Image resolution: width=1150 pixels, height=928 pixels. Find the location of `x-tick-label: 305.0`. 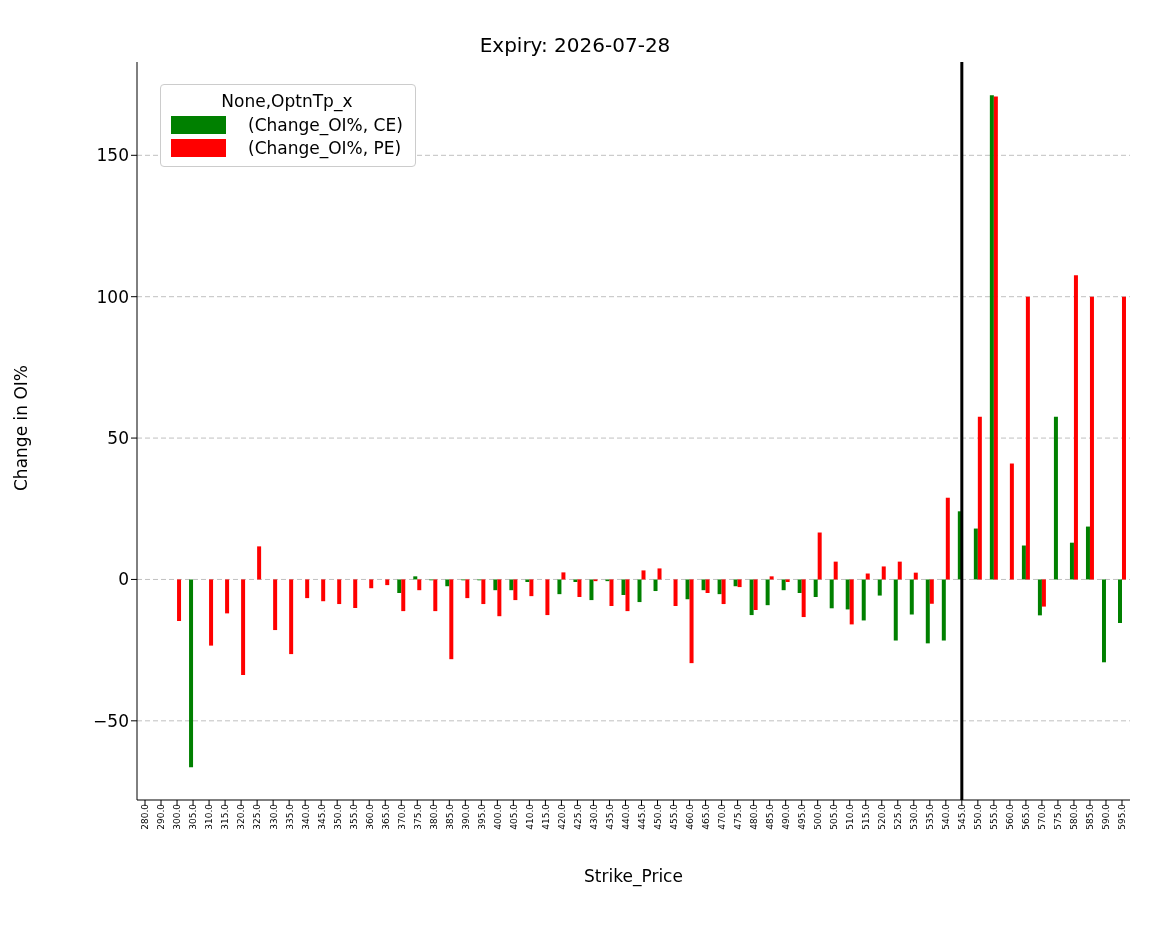

x-tick-label: 305.0 is located at coordinates (193, 816).